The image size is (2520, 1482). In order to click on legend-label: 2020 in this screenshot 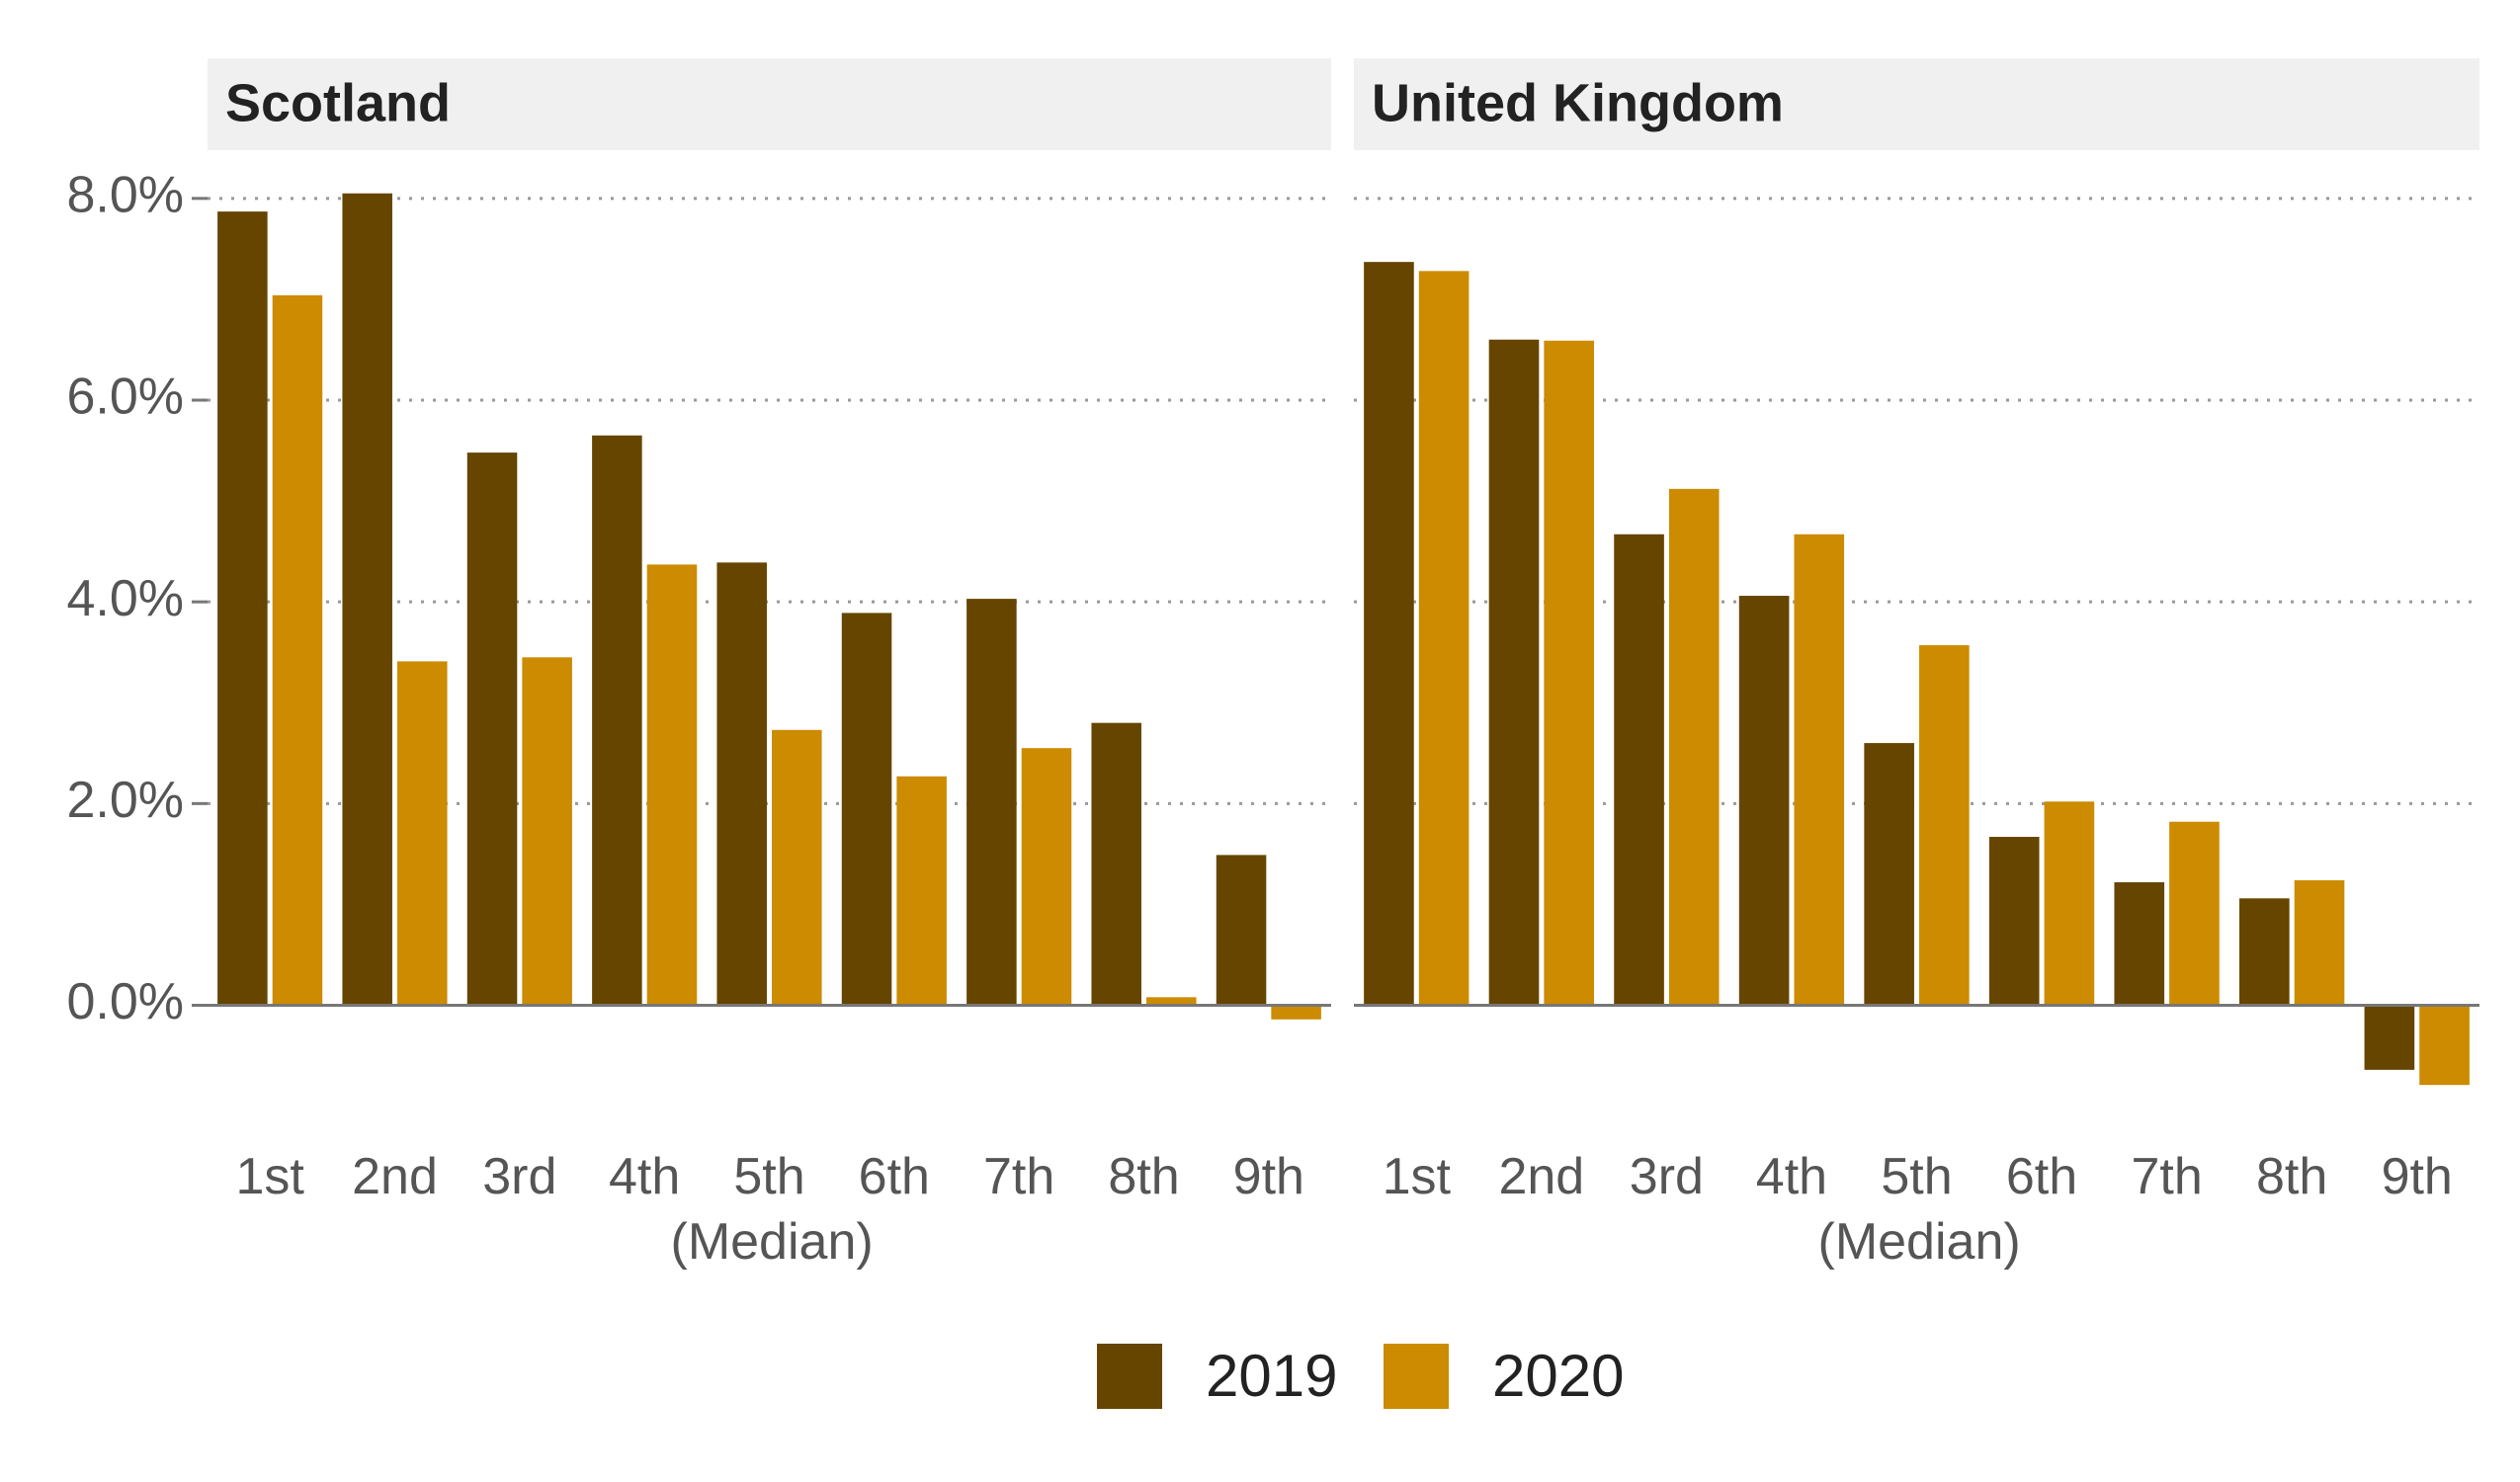, I will do `click(1558, 1376)`.